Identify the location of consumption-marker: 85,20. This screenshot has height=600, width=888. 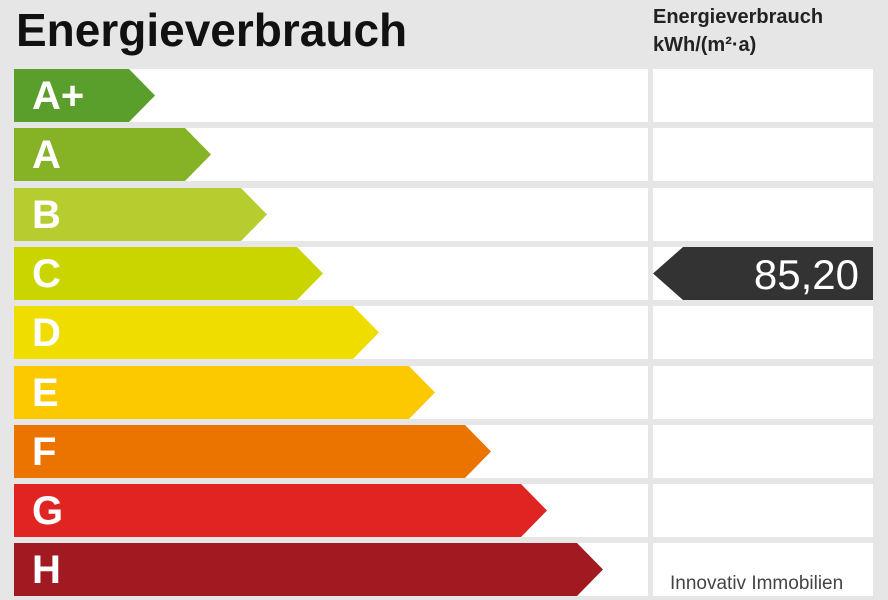
(763, 273).